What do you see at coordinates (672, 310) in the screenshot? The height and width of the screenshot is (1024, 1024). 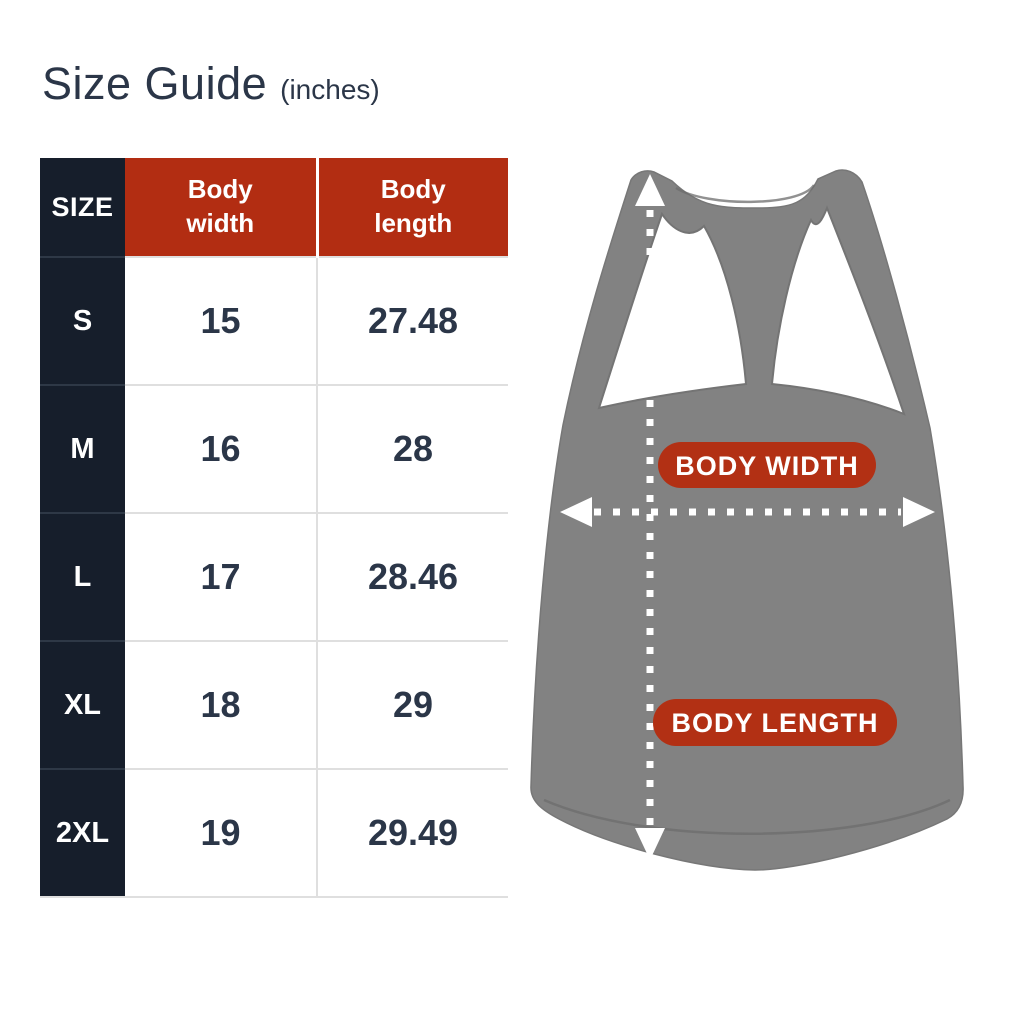 I see `left-armhole-cutout` at bounding box center [672, 310].